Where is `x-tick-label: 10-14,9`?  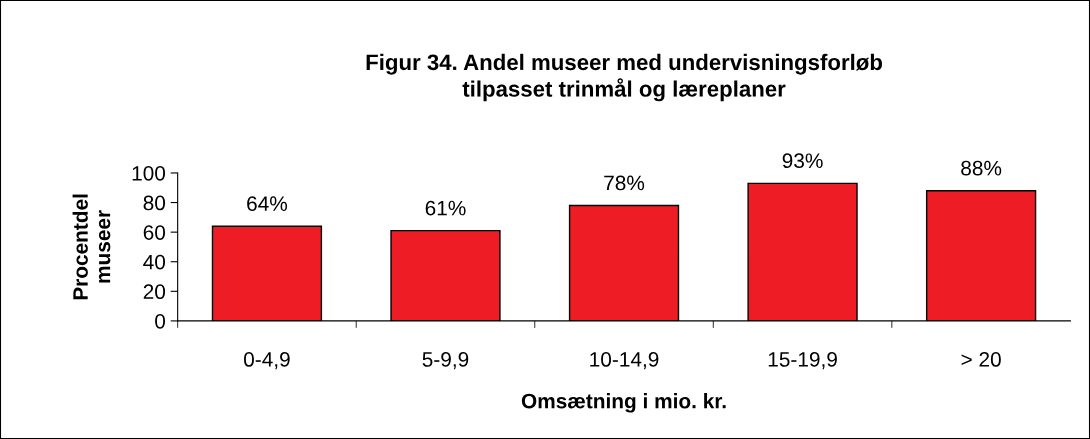
x-tick-label: 10-14,9 is located at coordinates (624, 361).